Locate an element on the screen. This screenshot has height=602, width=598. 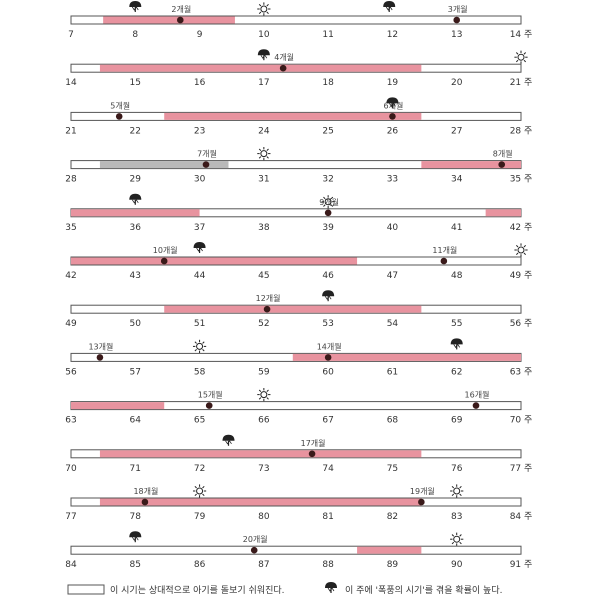
week-label: 13 is located at coordinates (456, 35).